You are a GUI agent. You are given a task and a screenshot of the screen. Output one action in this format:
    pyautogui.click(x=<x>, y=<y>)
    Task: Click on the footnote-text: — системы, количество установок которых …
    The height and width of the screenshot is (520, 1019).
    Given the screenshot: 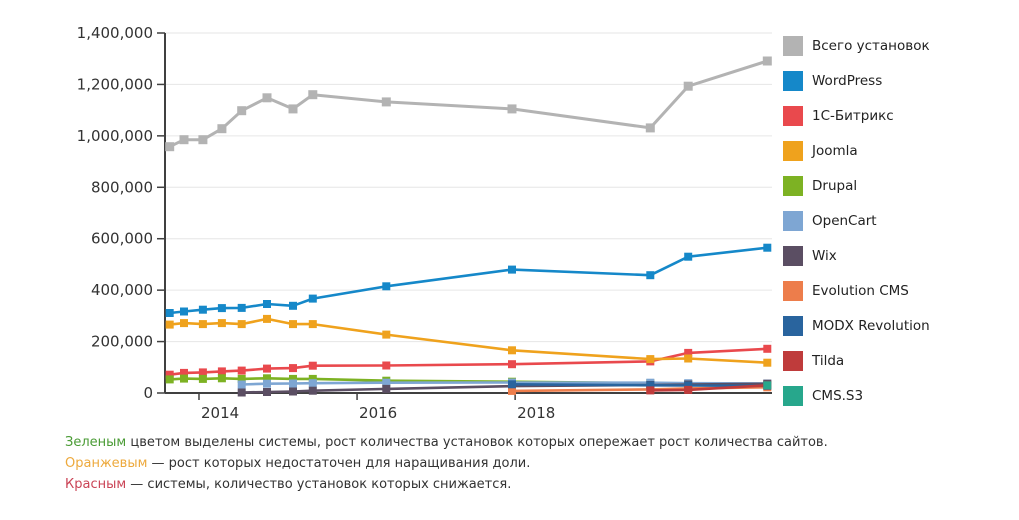 What is the action you would take?
    pyautogui.click(x=319, y=484)
    